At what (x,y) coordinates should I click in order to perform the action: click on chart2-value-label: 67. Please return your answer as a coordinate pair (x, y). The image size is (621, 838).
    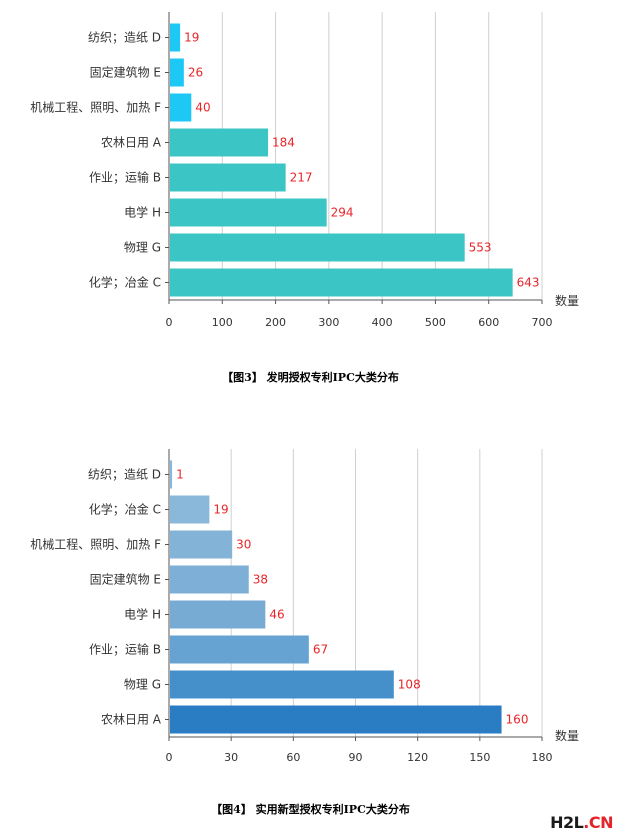
    Looking at the image, I should click on (320, 650).